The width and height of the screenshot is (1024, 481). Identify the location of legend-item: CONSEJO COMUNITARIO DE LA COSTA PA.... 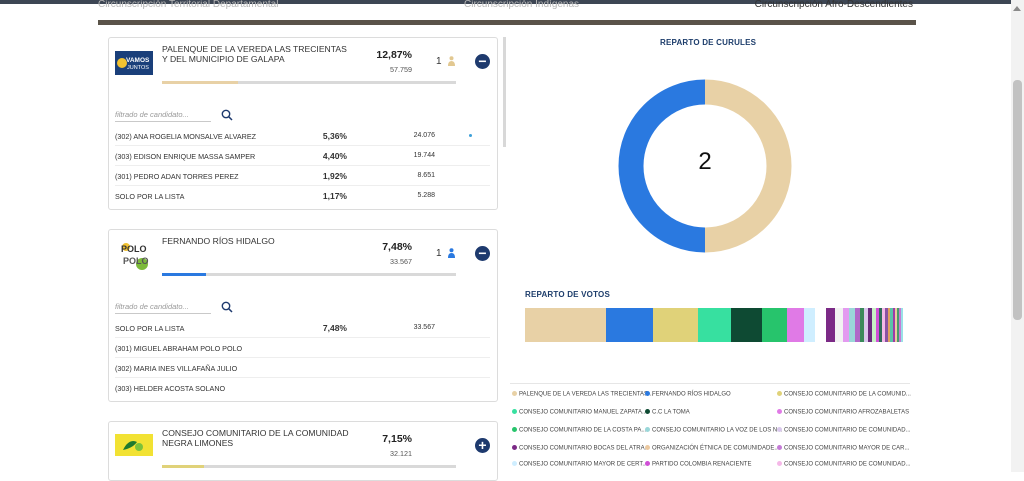
(579, 430).